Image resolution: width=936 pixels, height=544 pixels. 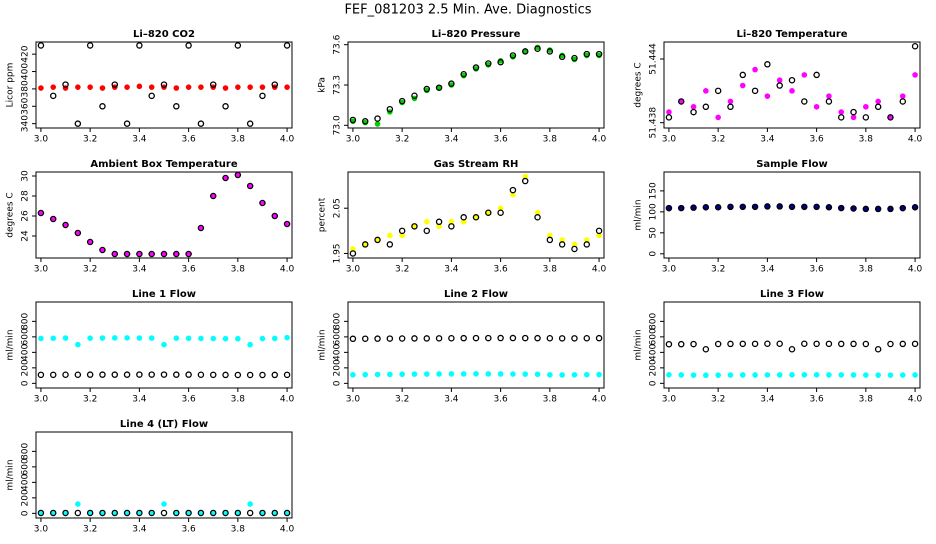 I want to click on y-tick-label: 1.95, so click(x=338, y=253).